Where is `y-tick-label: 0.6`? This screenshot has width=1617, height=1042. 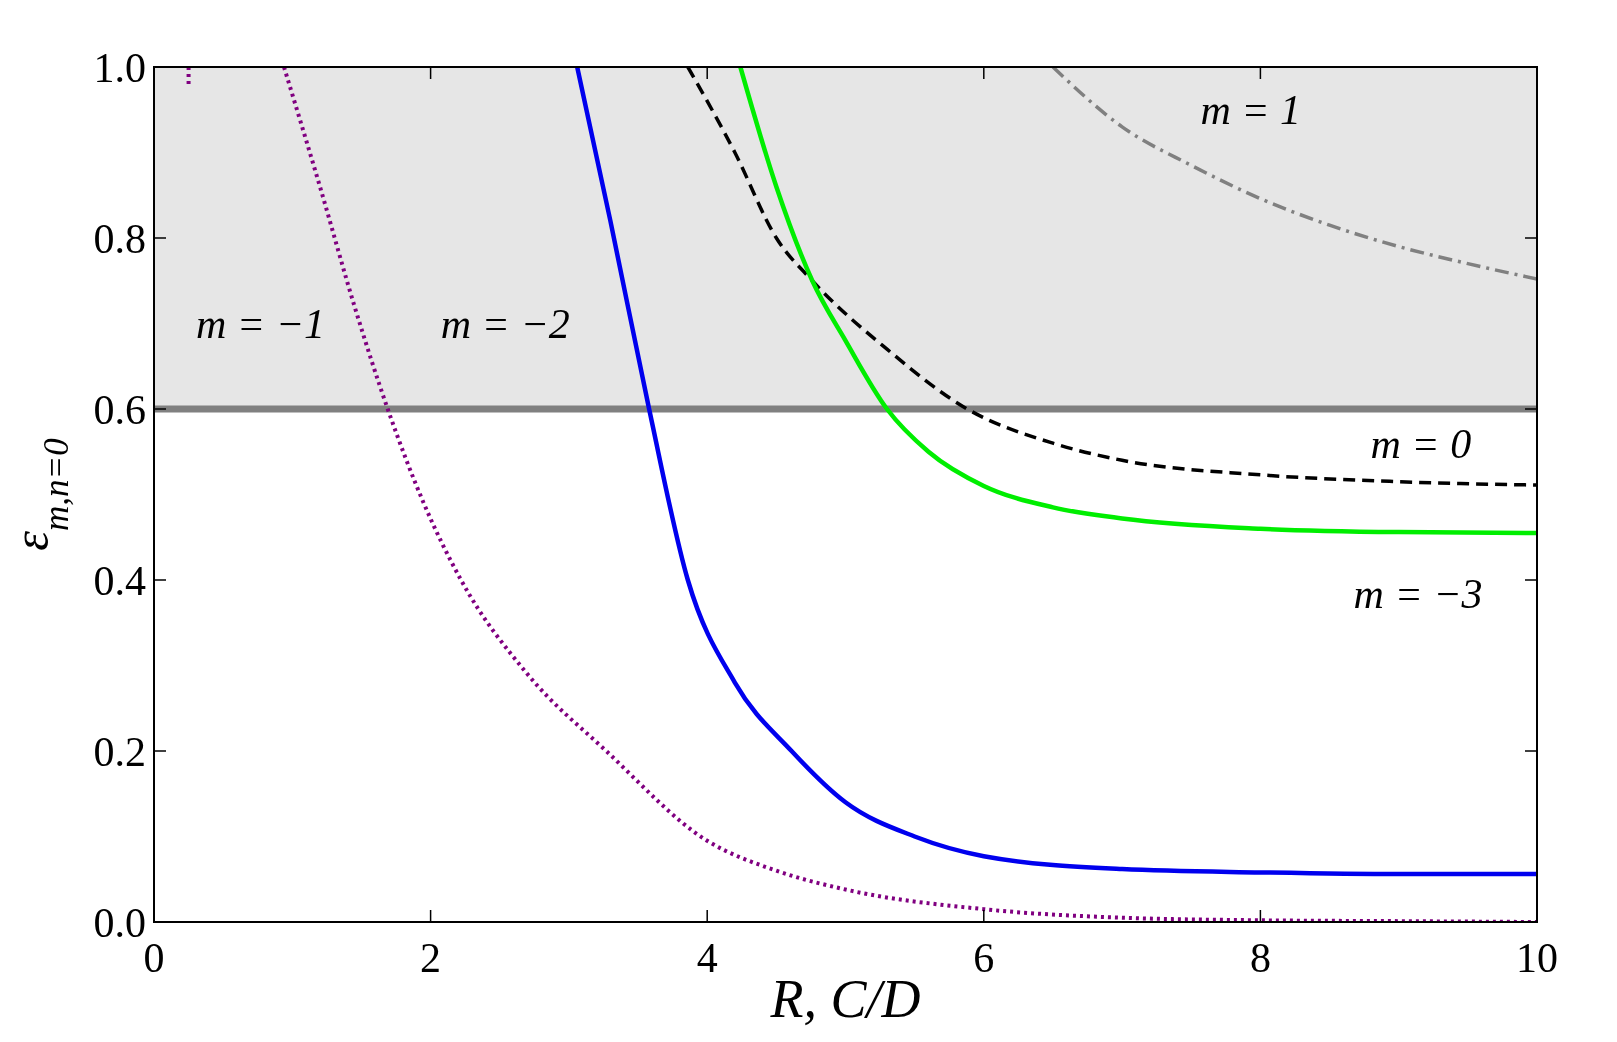 y-tick-label: 0.6 is located at coordinates (119, 409).